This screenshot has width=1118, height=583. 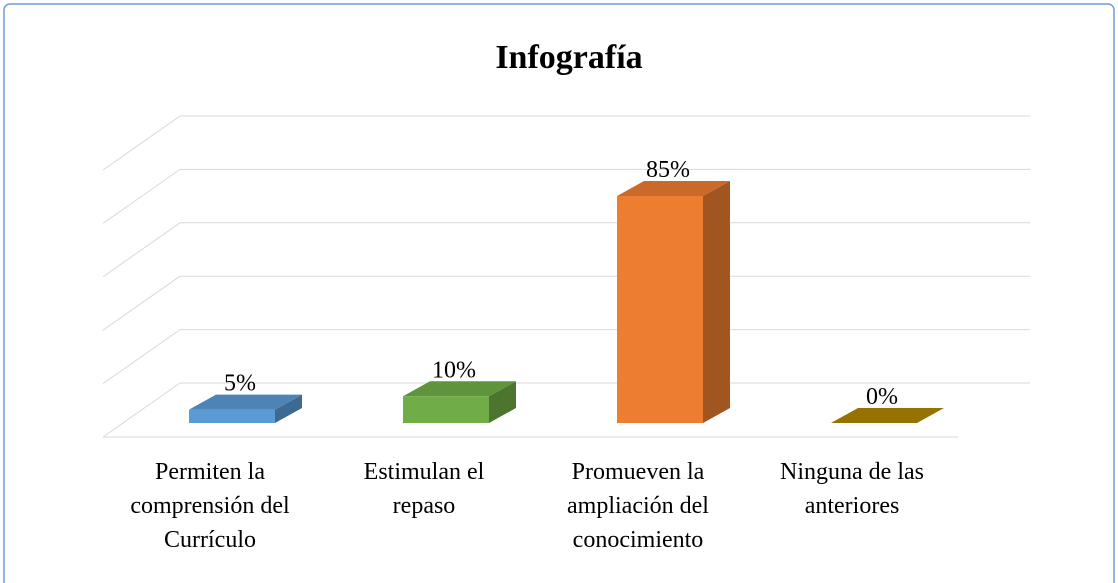 What do you see at coordinates (454, 370) in the screenshot?
I see `value-label: 10%` at bounding box center [454, 370].